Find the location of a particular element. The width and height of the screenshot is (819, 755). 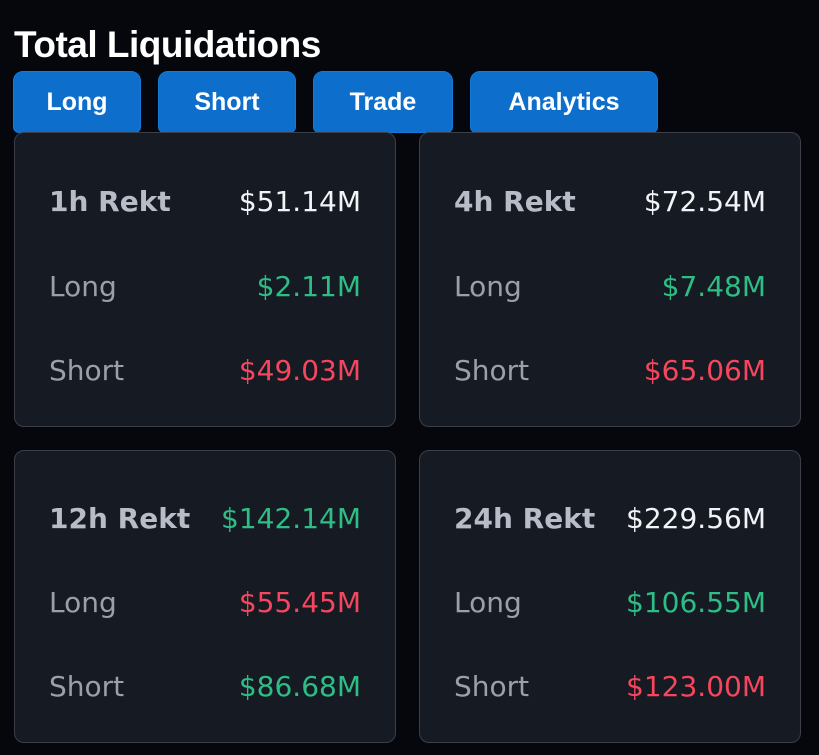

short-row: Short $86.68M is located at coordinates (205, 686).